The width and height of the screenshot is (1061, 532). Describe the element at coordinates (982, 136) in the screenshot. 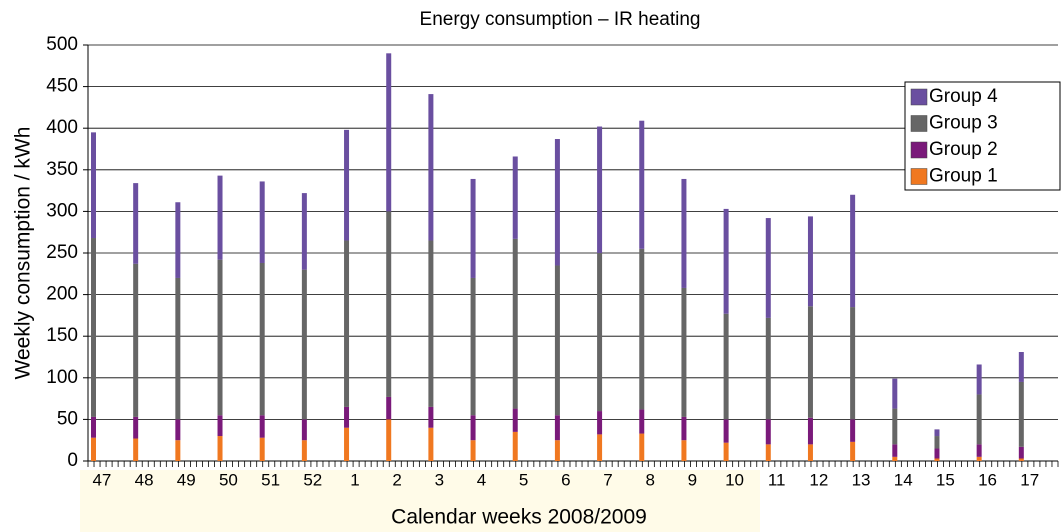

I see `legend-box` at that location.